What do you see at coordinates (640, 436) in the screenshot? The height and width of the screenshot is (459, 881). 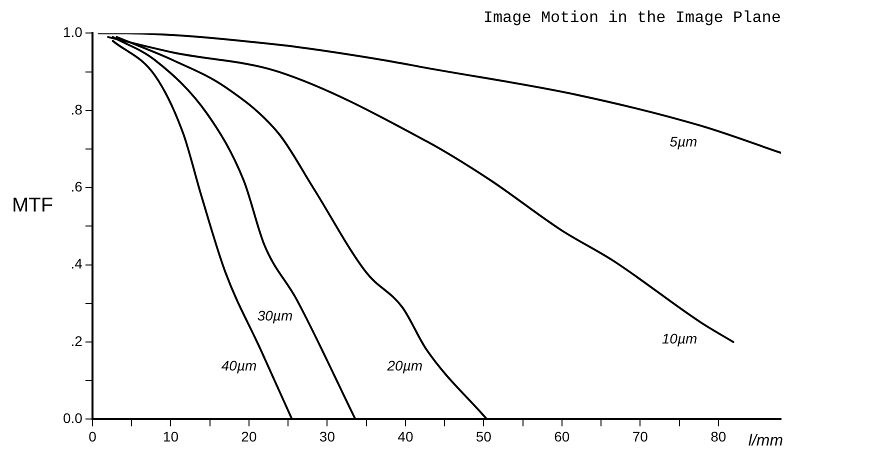 I see `x-tick-label: 70` at bounding box center [640, 436].